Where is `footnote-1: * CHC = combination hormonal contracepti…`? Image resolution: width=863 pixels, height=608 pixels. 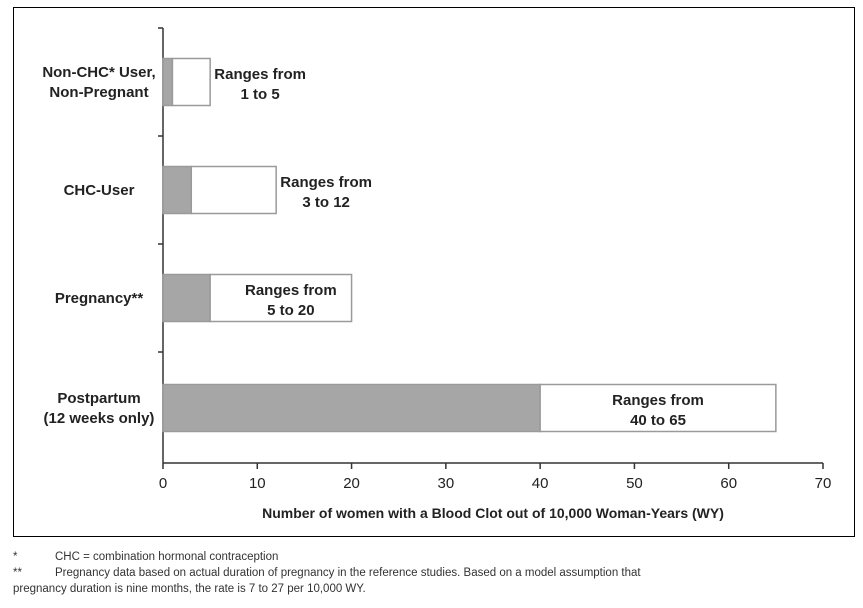 footnote-1: * CHC = combination hormonal contracepti… is located at coordinates (435, 557).